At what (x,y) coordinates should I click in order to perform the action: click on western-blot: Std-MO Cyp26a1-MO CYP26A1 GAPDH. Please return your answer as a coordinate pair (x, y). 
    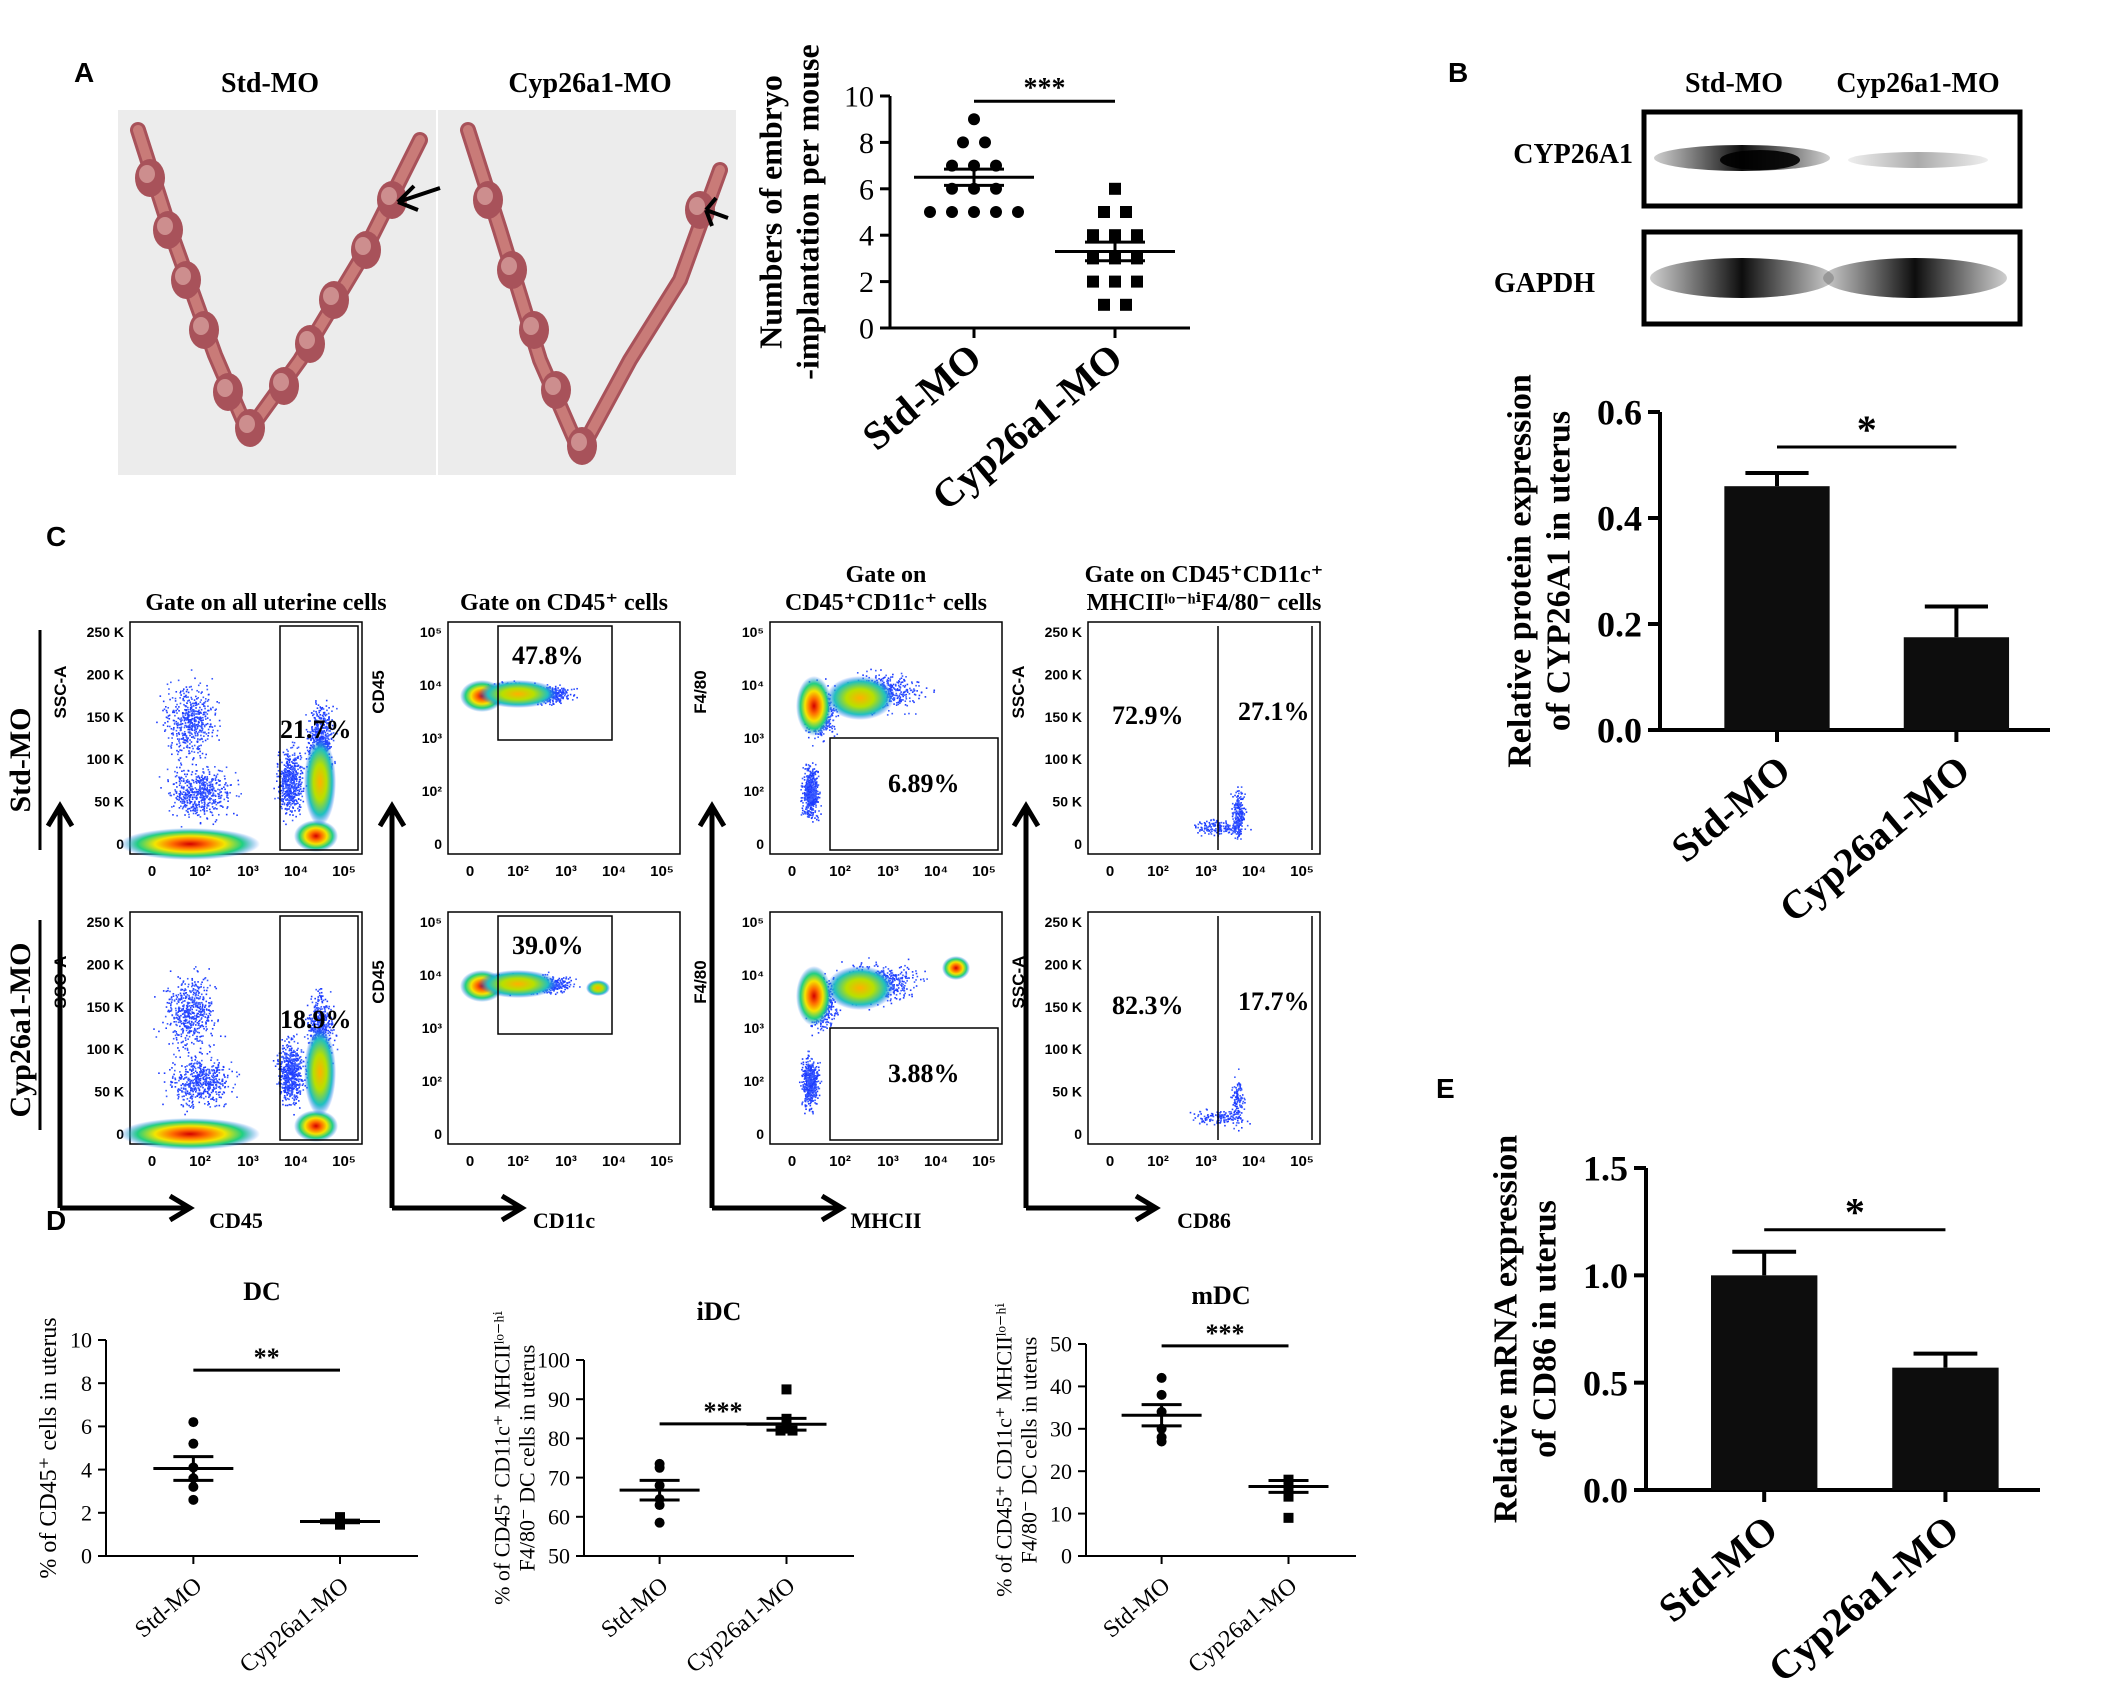
    Looking at the image, I should click on (1758, 197).